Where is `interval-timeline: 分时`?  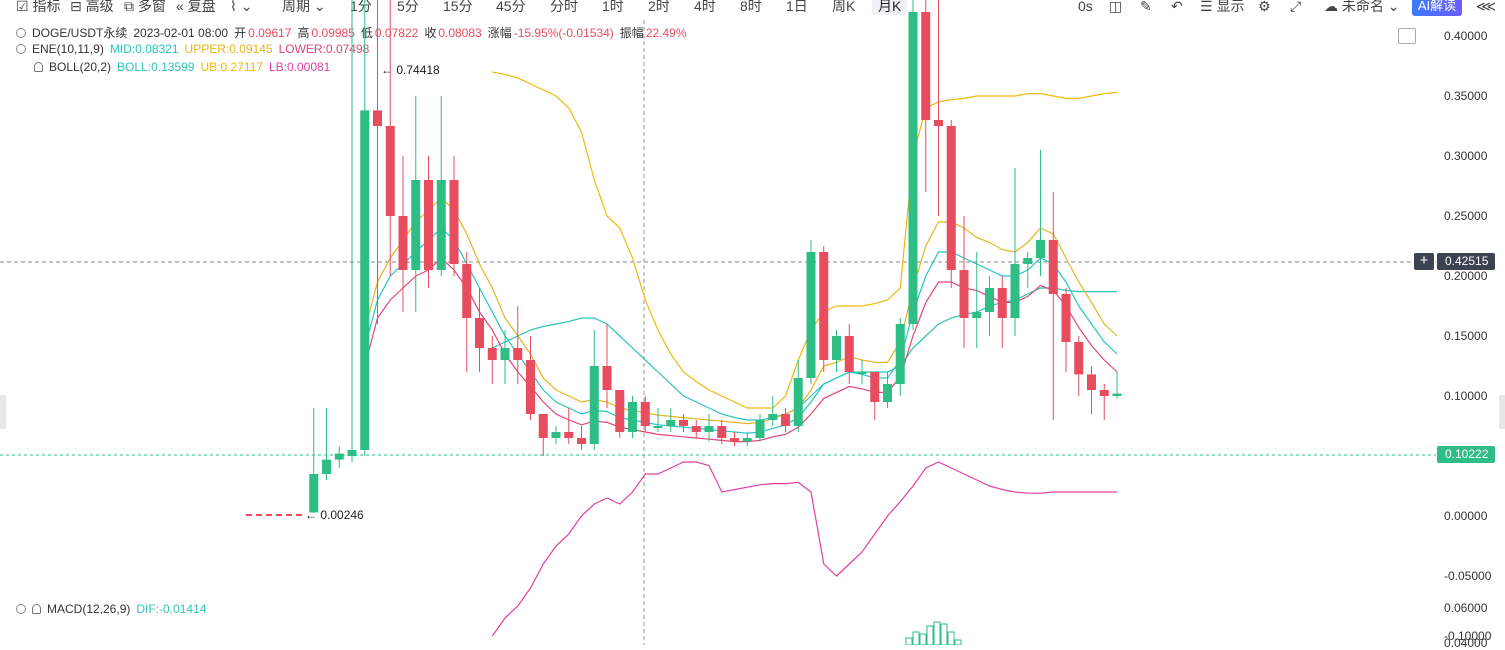 interval-timeline: 分时 is located at coordinates (564, 7).